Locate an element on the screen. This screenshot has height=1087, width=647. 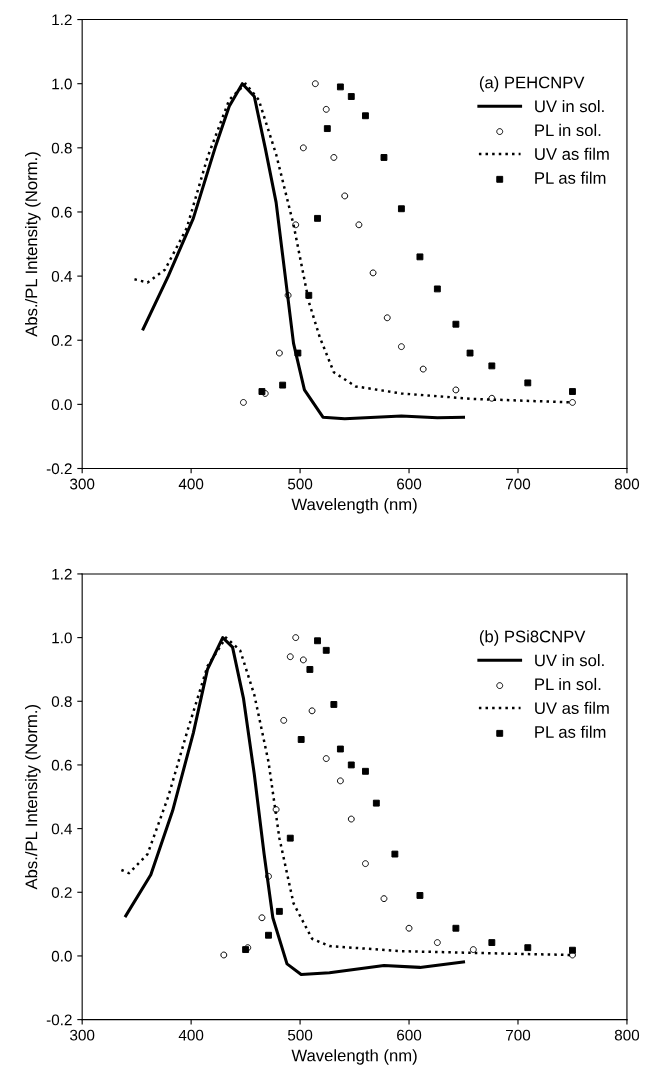
legend-title: (b) PSi8CNPV is located at coordinates (532, 638).